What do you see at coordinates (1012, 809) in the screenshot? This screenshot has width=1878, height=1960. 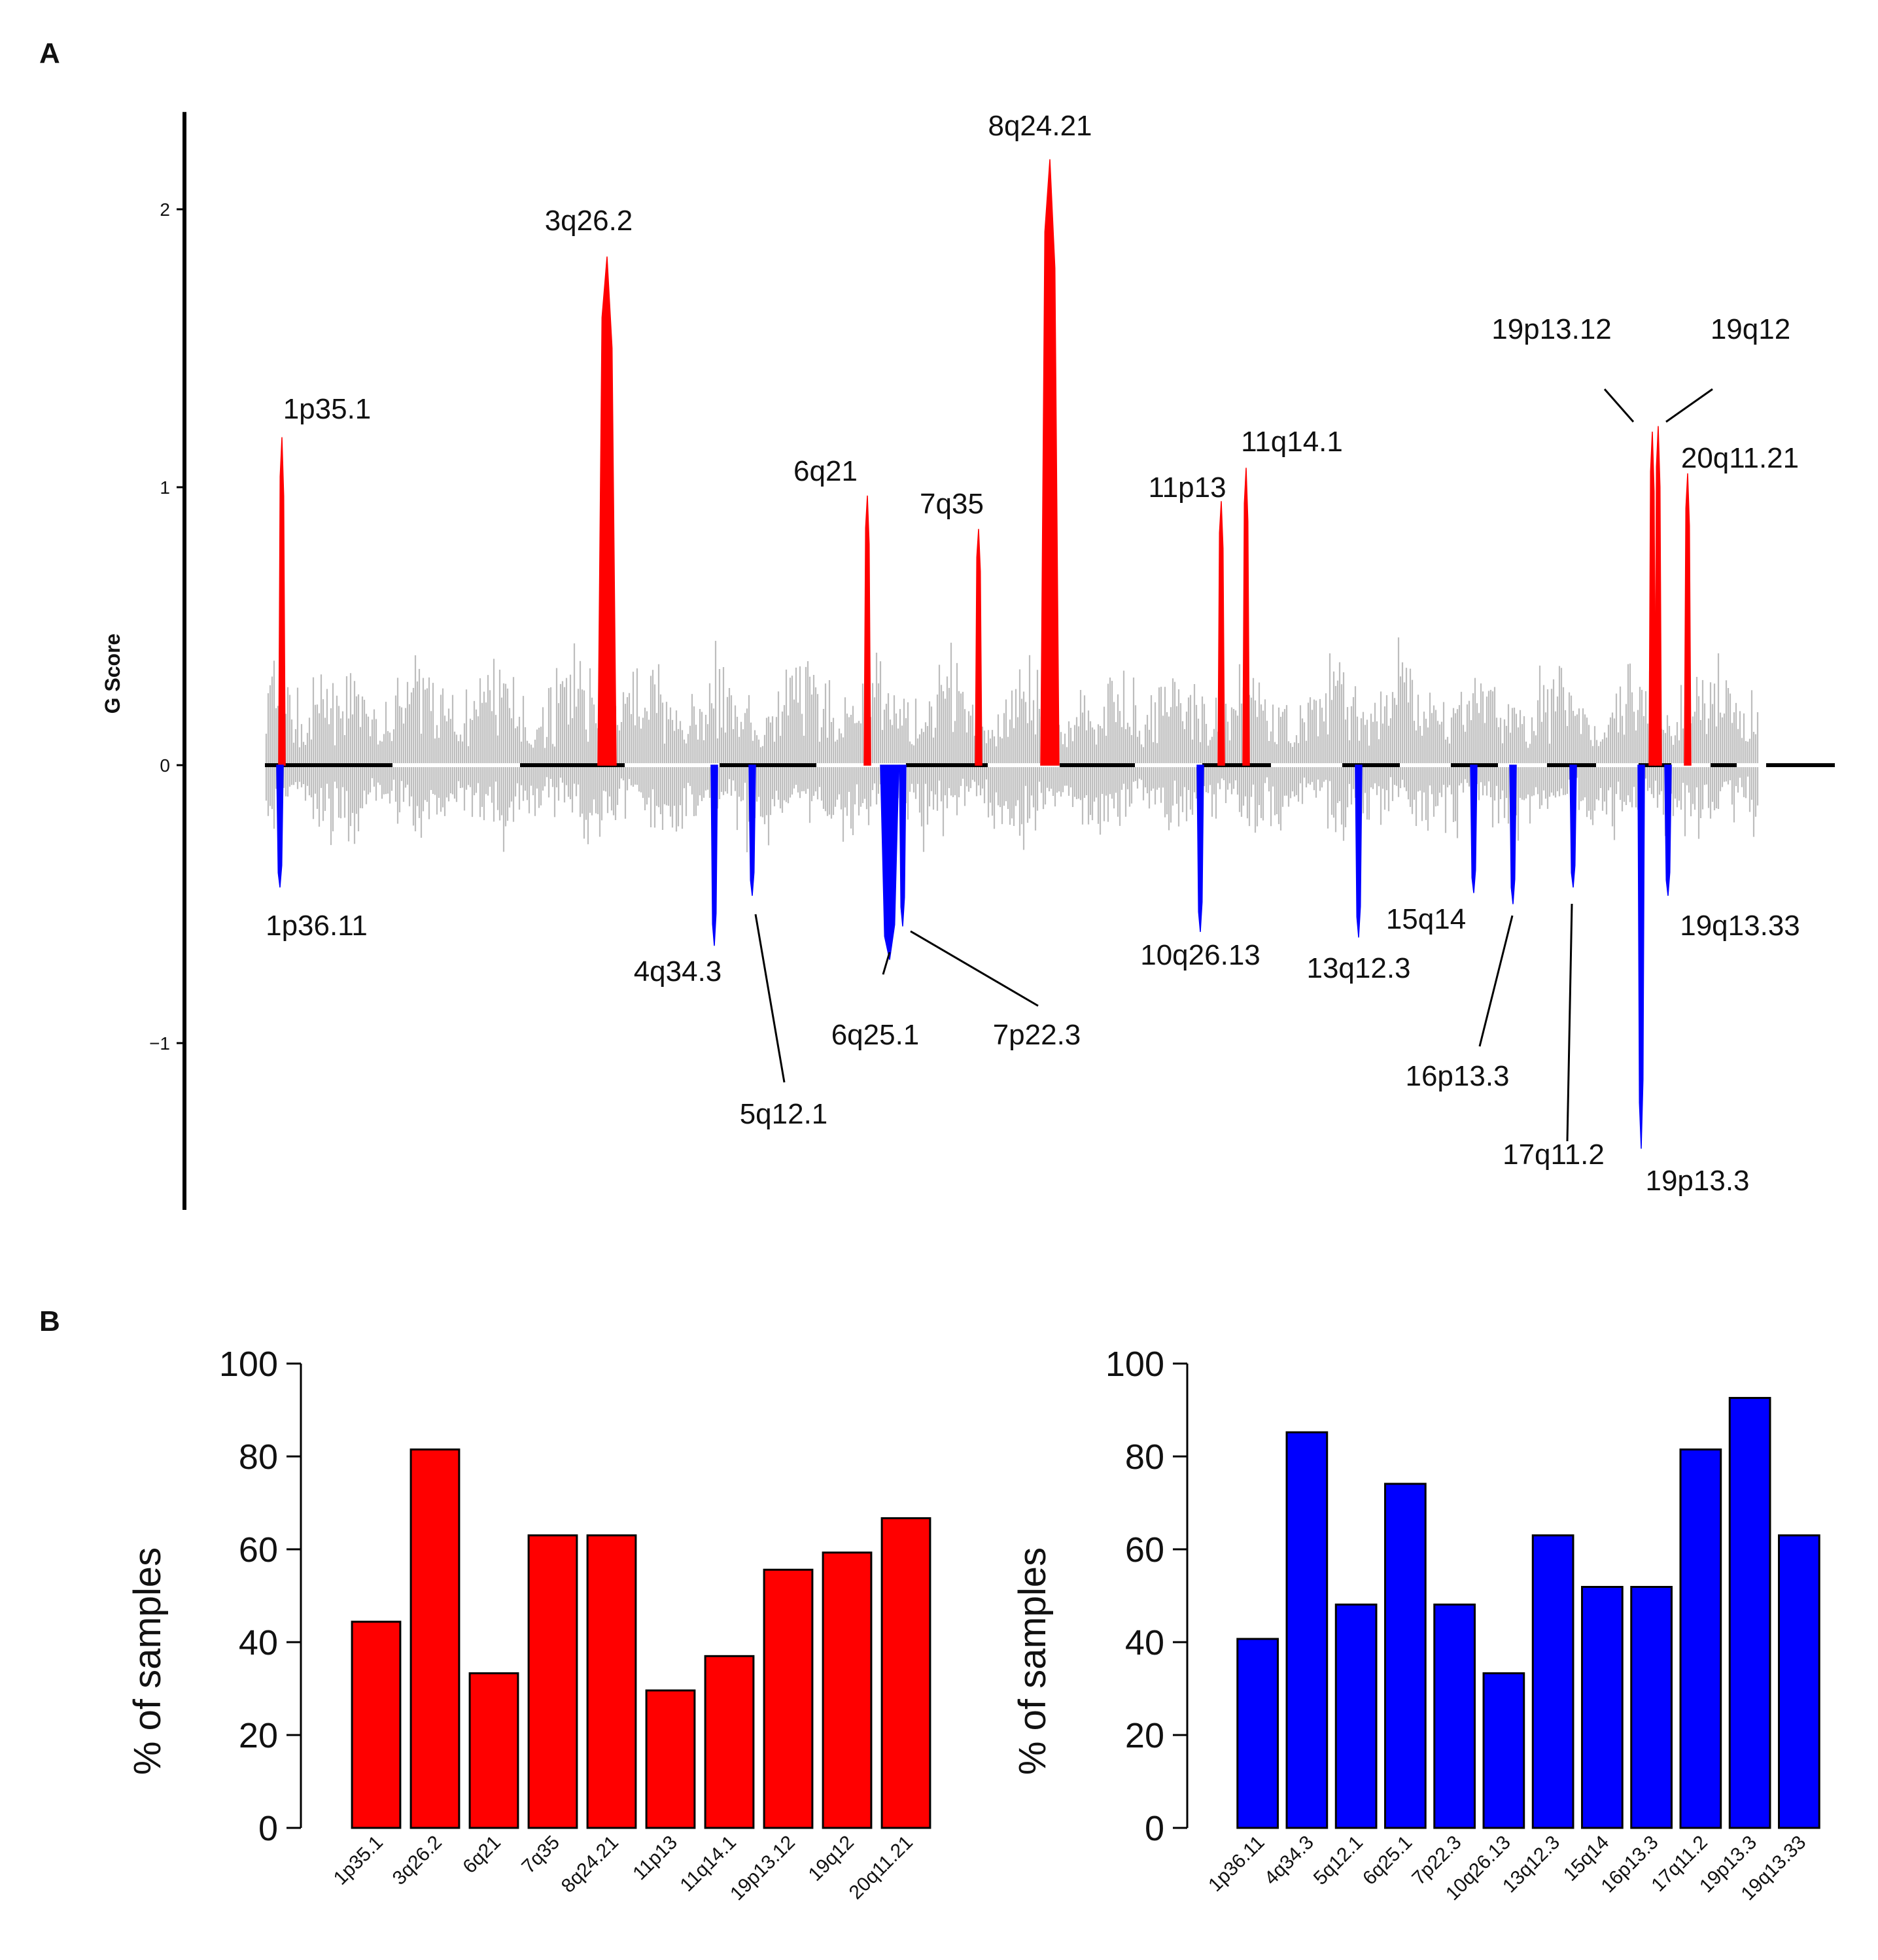 I see `noise-negative-bars` at bounding box center [1012, 809].